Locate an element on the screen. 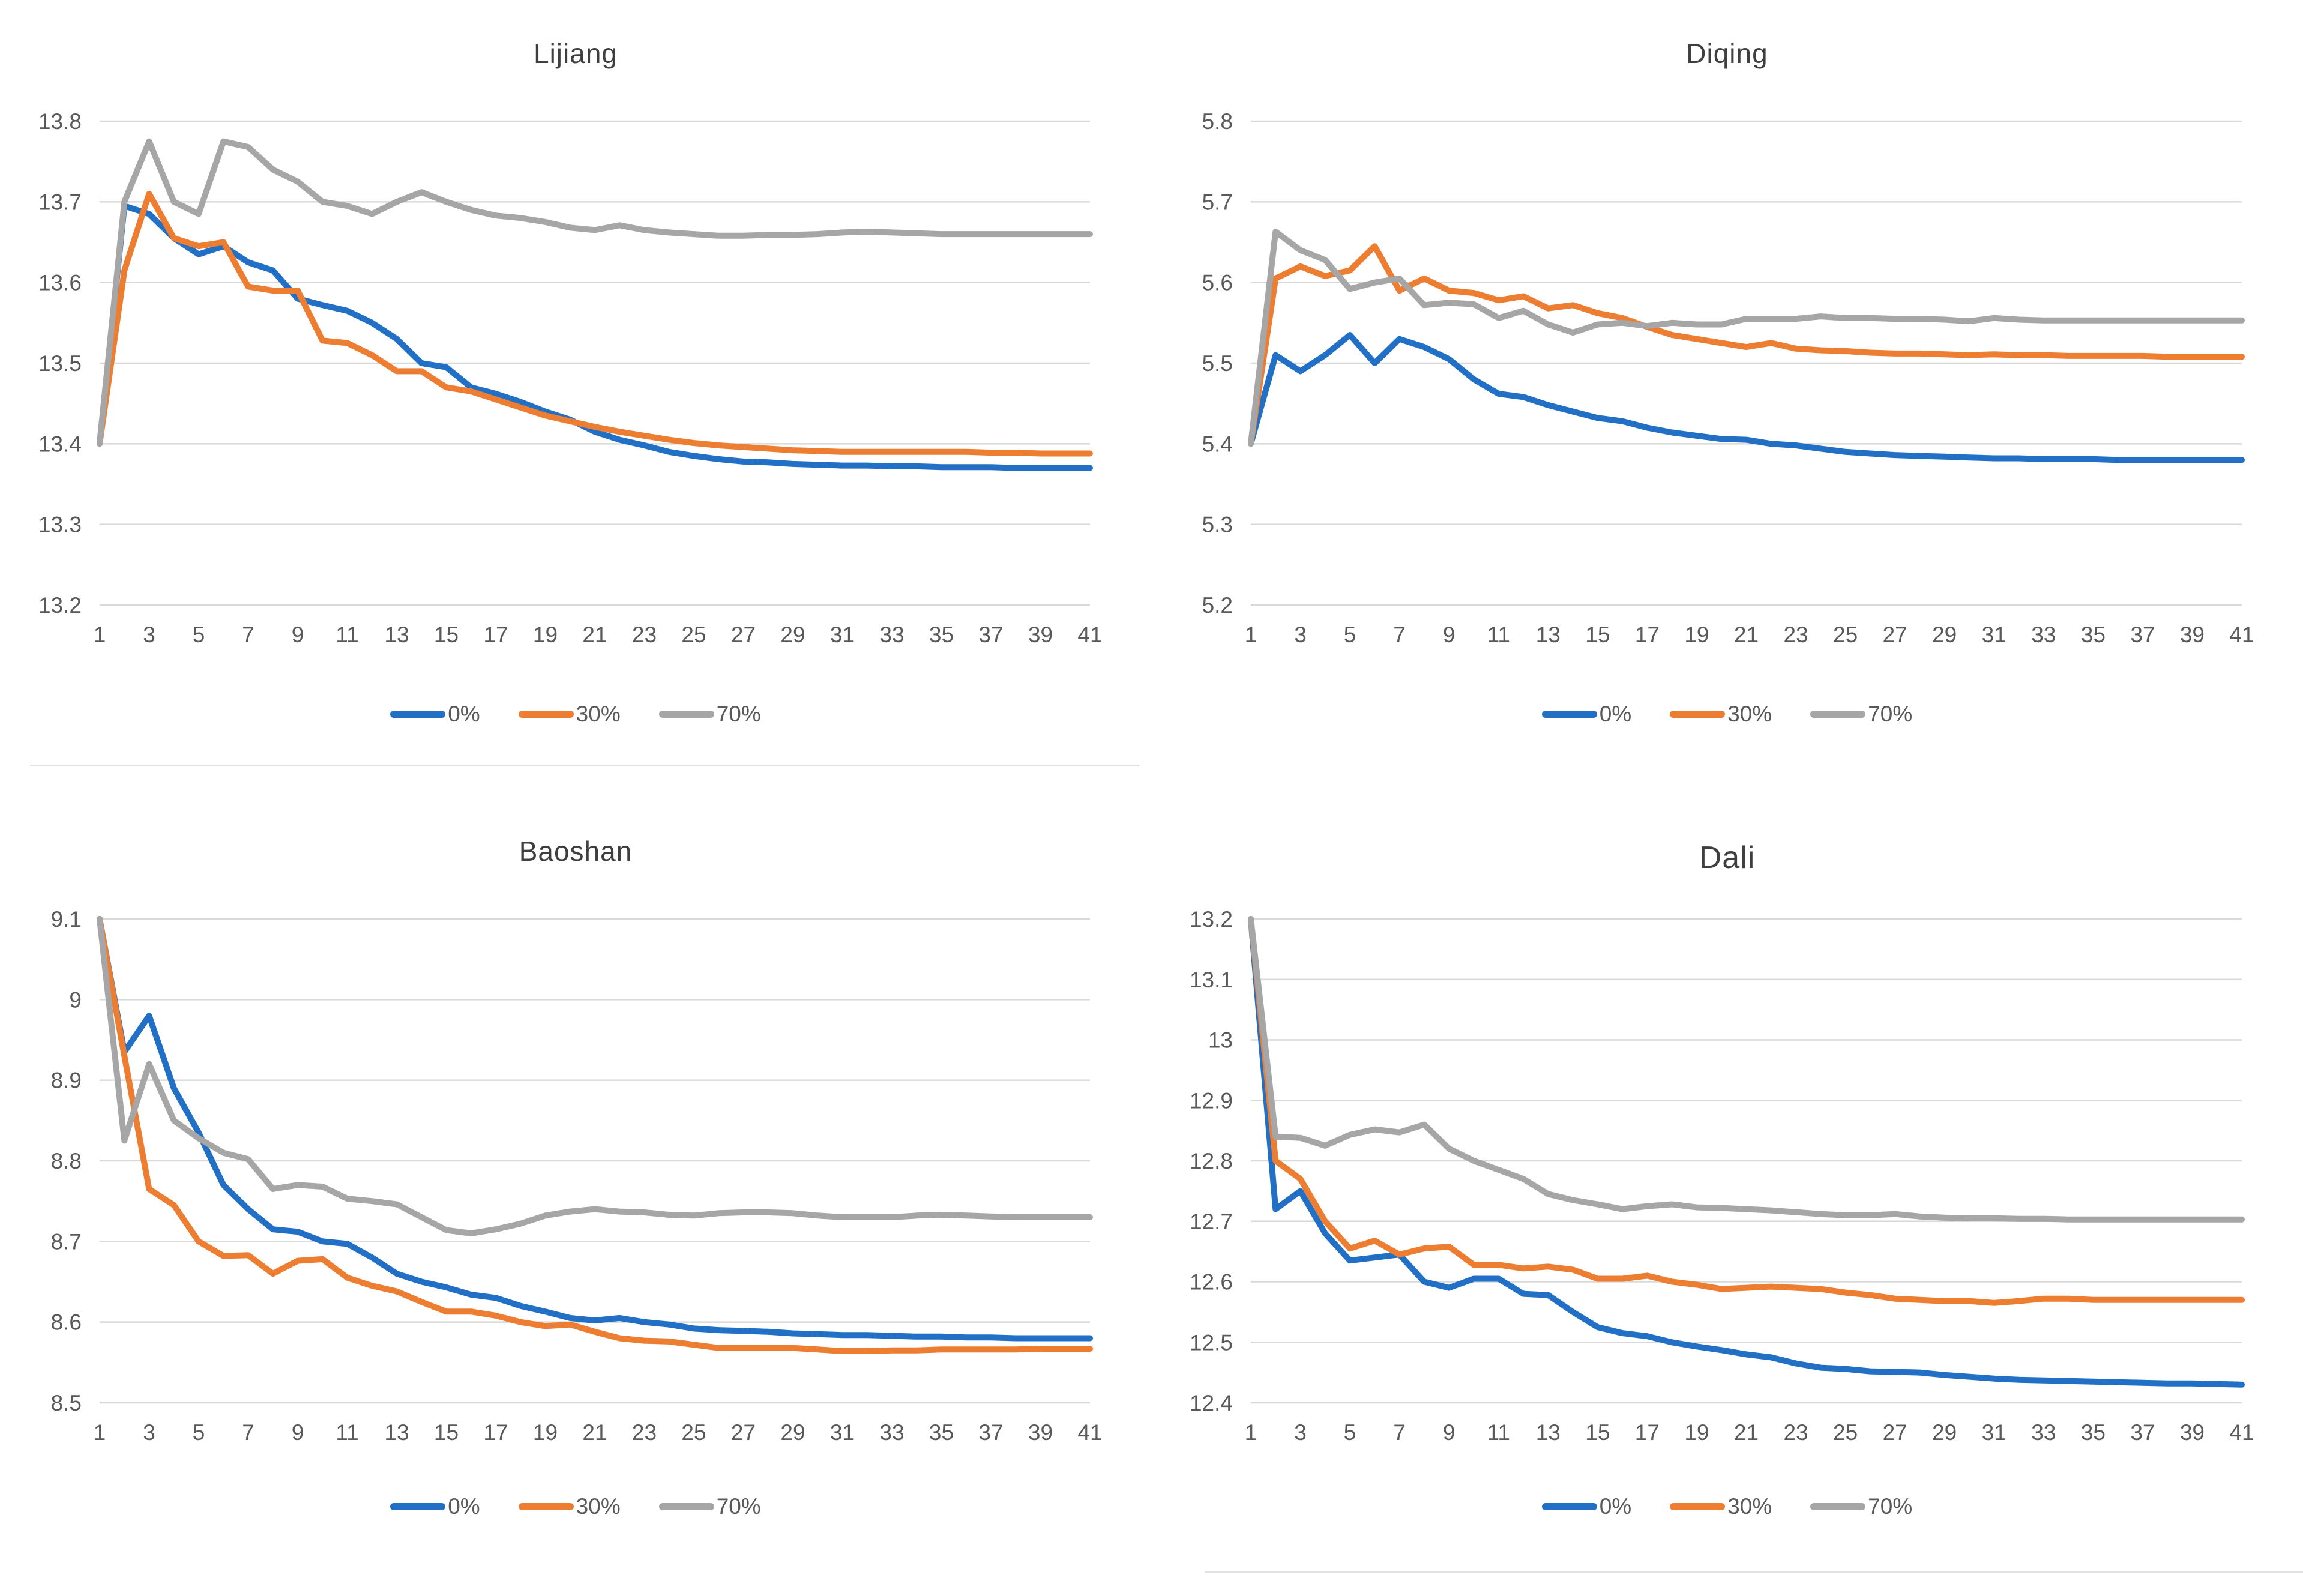 Image resolution: width=2303 pixels, height=1596 pixels. y-tick-label: 5.7 is located at coordinates (1217, 202).